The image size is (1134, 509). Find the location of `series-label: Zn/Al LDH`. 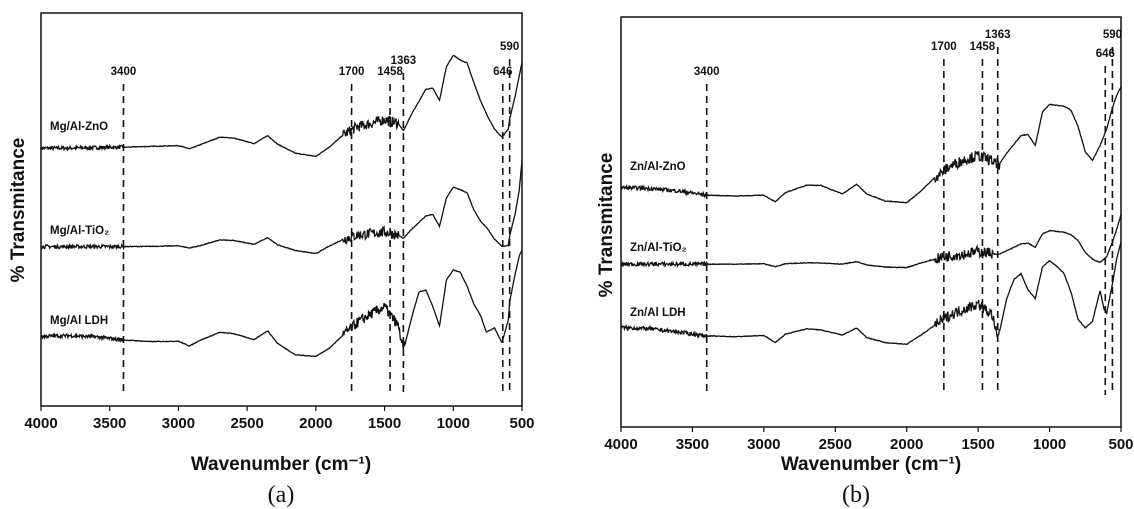

series-label: Zn/Al LDH is located at coordinates (658, 313).